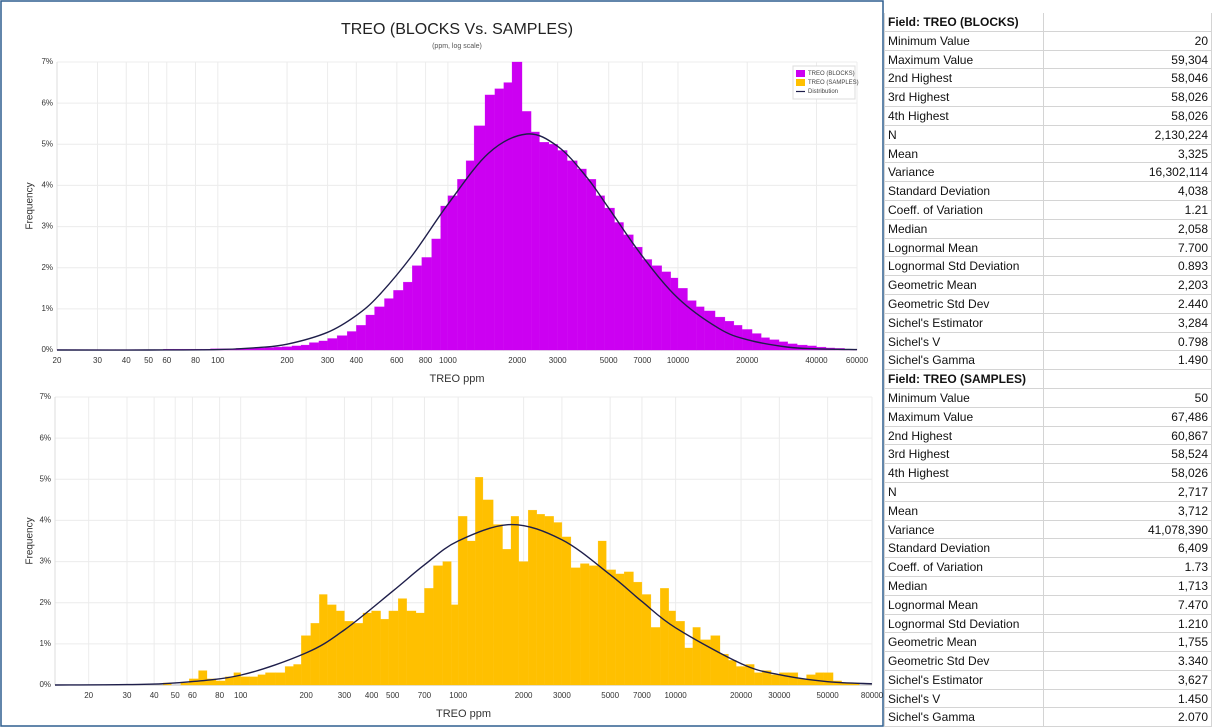  What do you see at coordinates (1128, 416) in the screenshot?
I see `stat-value: 67,486` at bounding box center [1128, 416].